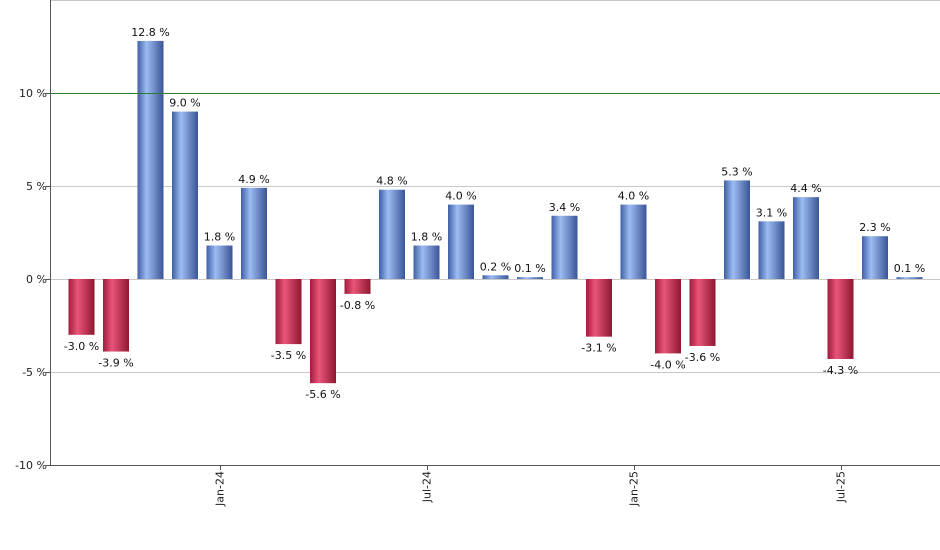 This screenshot has width=940, height=550. Describe the element at coordinates (874, 227) in the screenshot. I see `data-label: 2.3 %` at that location.